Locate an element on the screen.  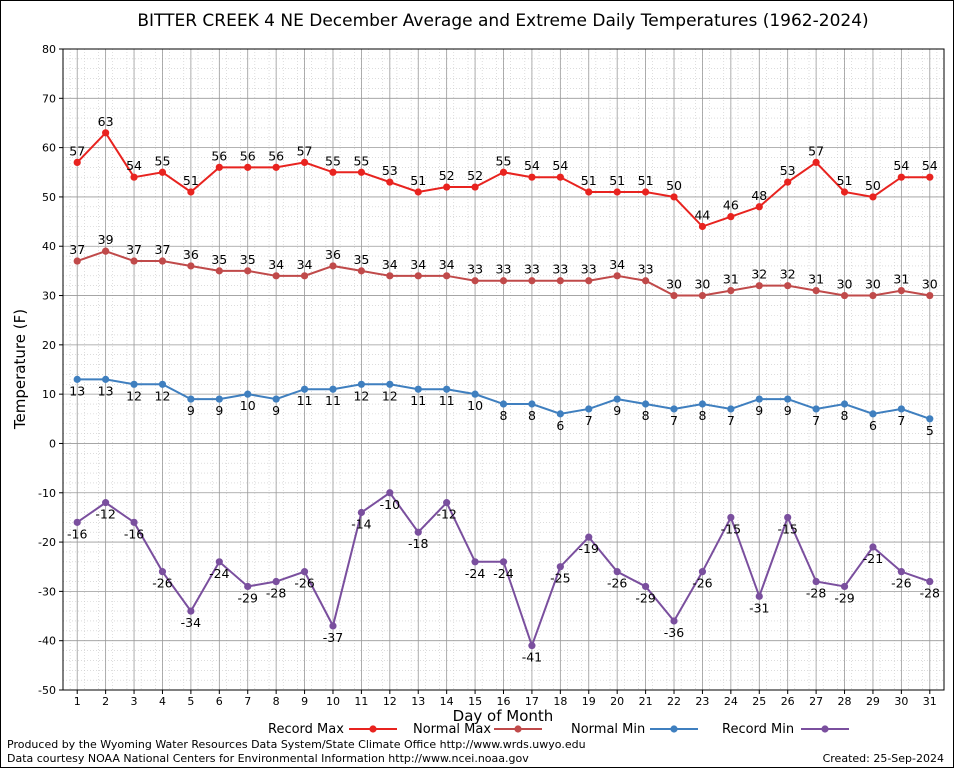
x-tick-label: 9 is located at coordinates (304, 701).